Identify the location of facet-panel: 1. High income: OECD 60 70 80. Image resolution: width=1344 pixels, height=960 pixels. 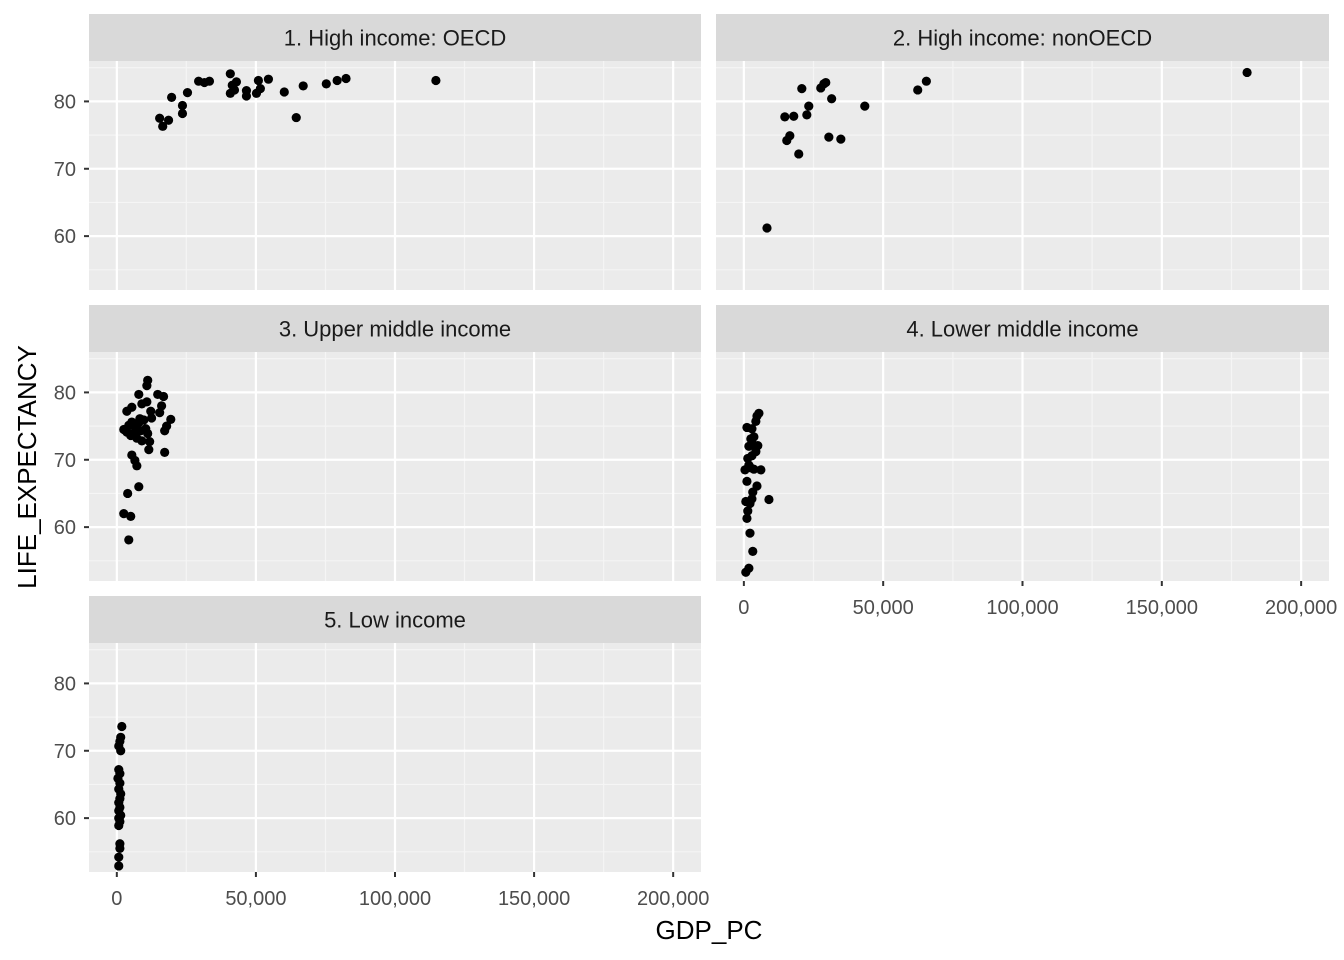
(377, 152).